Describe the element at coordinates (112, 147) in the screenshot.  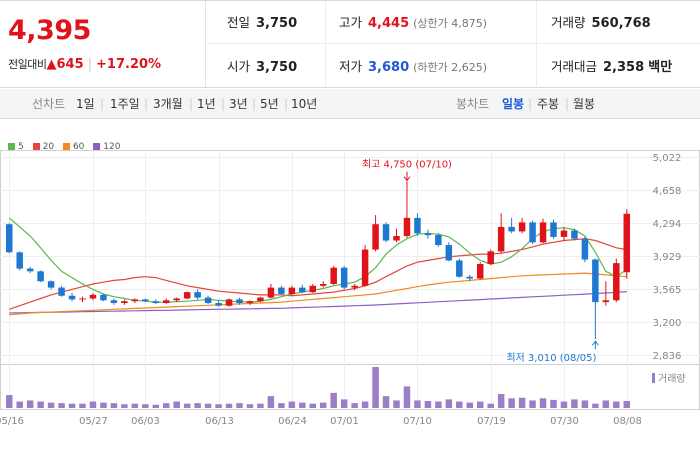
I see `legend-label: 120` at that location.